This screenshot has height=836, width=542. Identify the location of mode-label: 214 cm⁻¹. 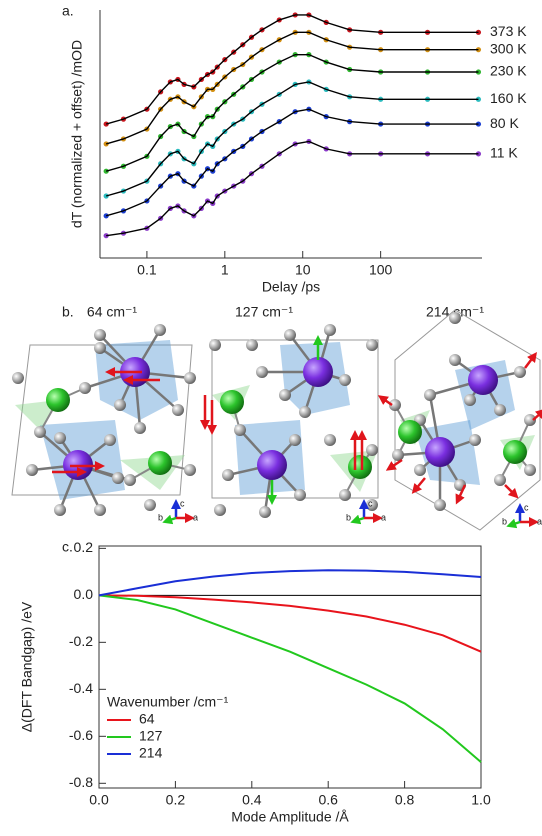
(455, 312).